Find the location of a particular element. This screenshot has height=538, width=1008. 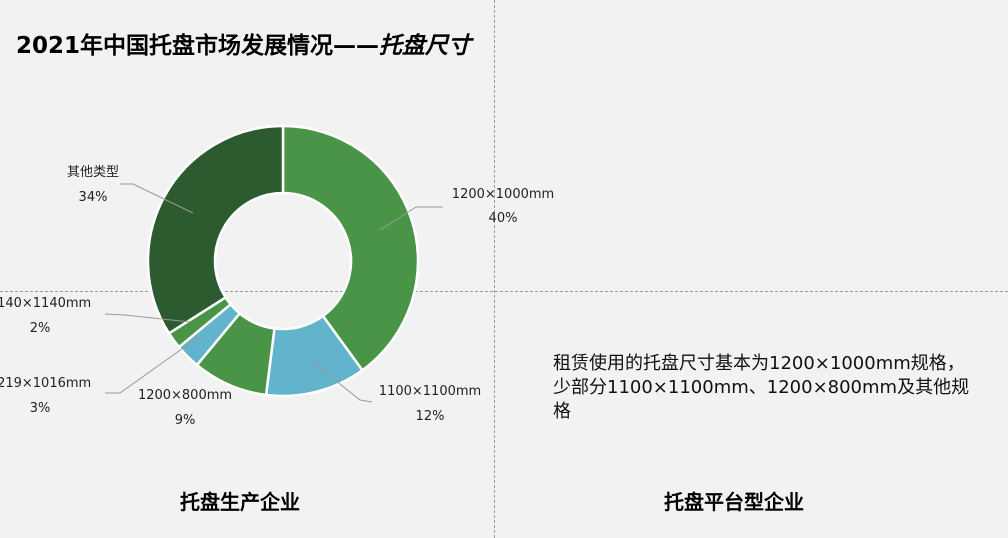

page-title: 2021年中国托盘市场发展情况——托盘尺寸 is located at coordinates (243, 43).